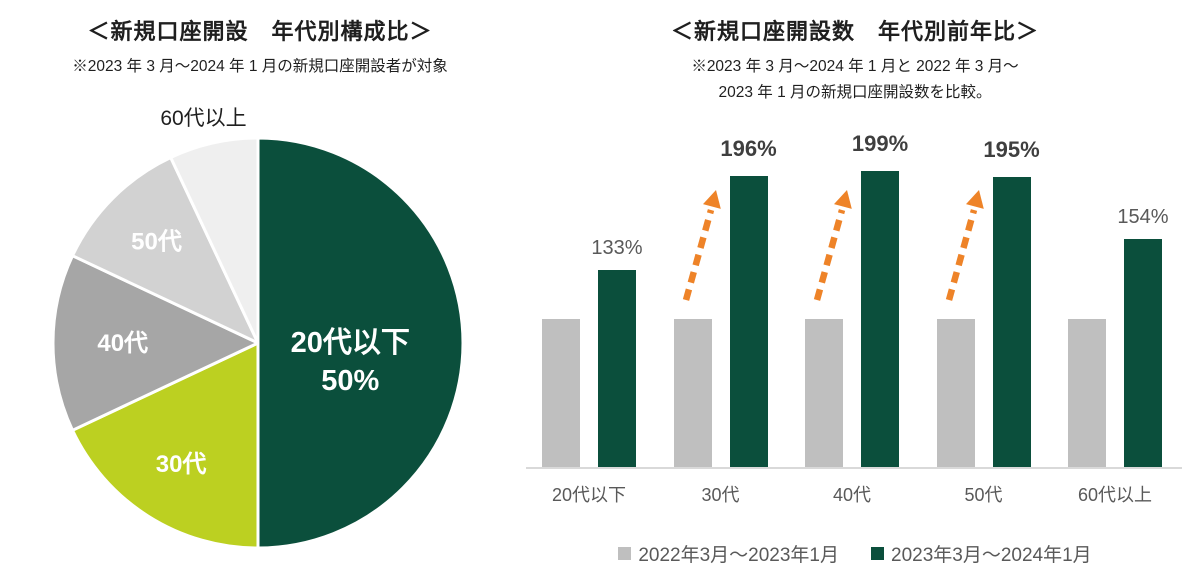 The width and height of the screenshot is (1200, 582). Describe the element at coordinates (1011, 149) in the screenshot. I see `value-label-50s: 195%` at that location.